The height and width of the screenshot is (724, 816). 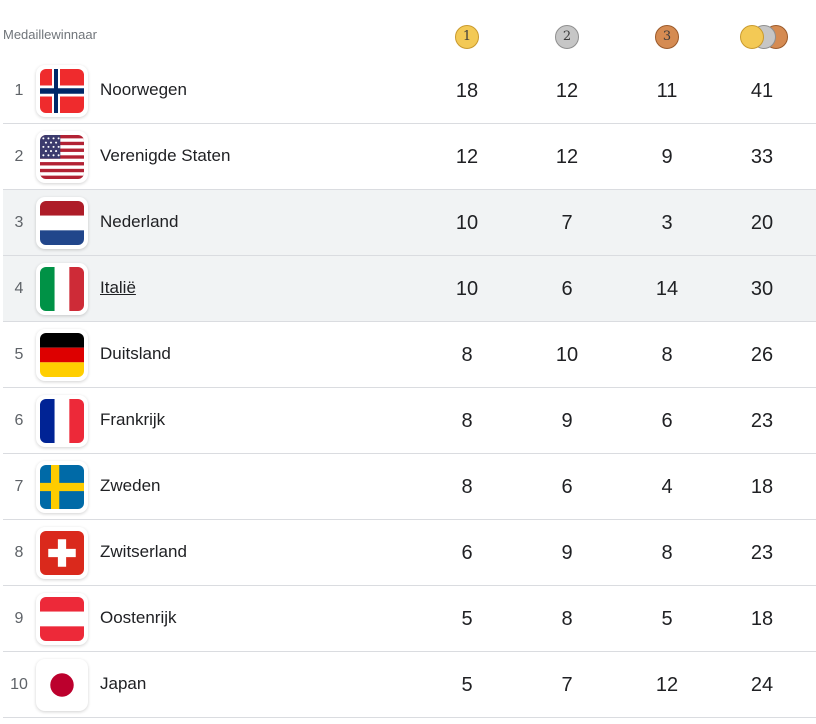 What do you see at coordinates (19, 354) in the screenshot?
I see `rank: 5` at bounding box center [19, 354].